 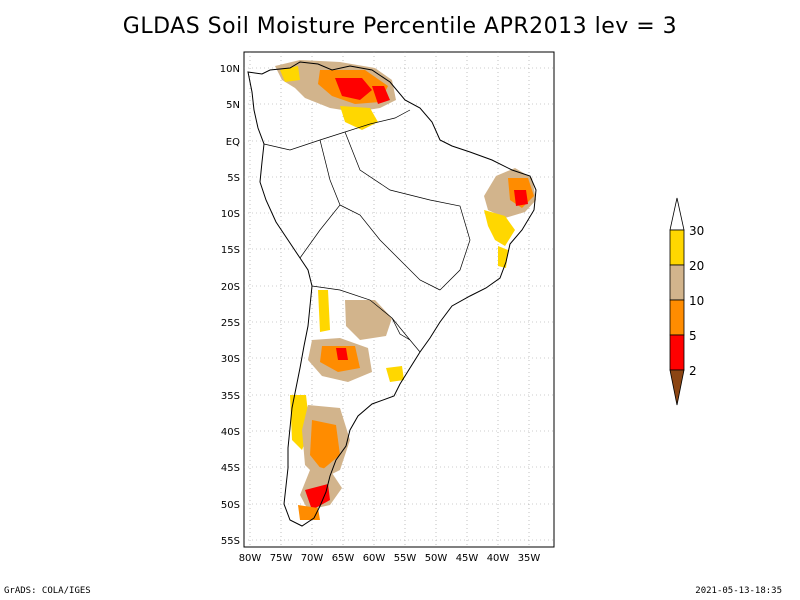 What do you see at coordinates (693, 371) in the screenshot?
I see `colorbar-label-2: 2` at bounding box center [693, 371].